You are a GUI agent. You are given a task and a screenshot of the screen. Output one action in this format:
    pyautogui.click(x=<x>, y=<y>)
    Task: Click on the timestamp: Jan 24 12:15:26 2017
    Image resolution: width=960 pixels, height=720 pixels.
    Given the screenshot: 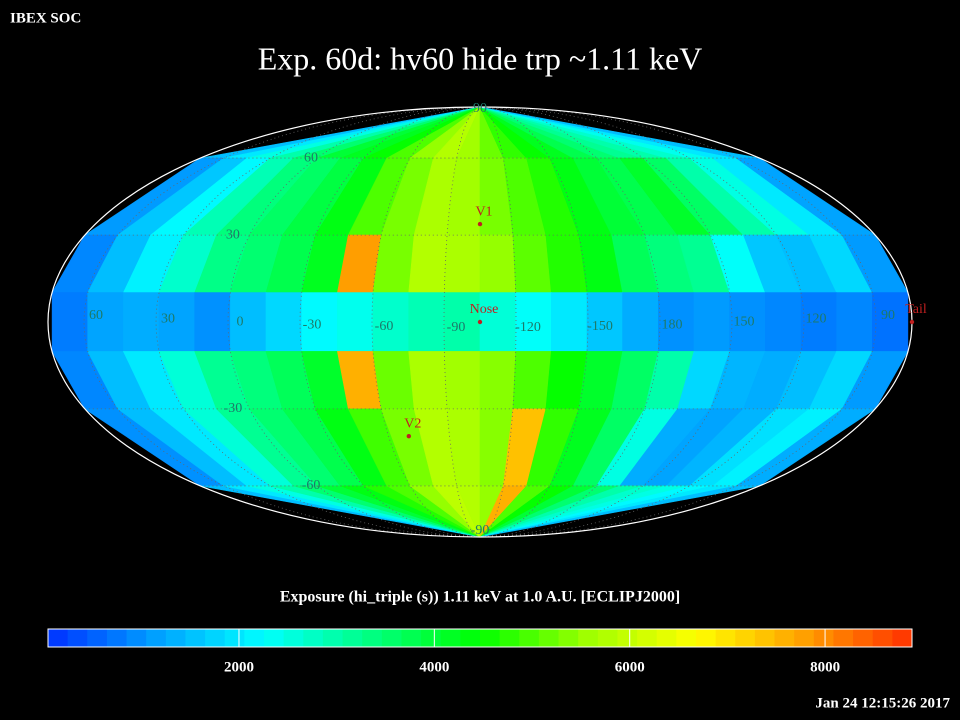 What is the action you would take?
    pyautogui.click(x=882, y=703)
    